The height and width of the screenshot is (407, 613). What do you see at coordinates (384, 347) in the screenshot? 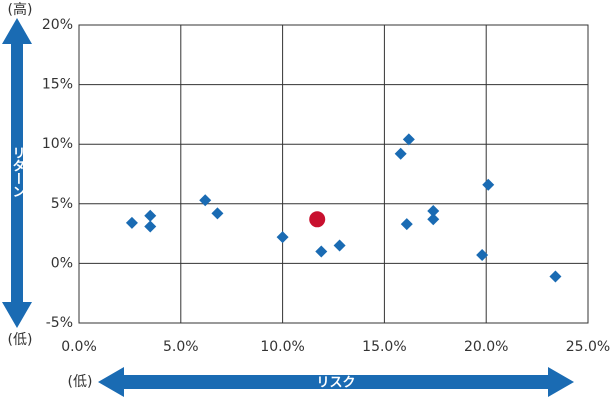
I see `x-tick-label: 15.0%` at bounding box center [384, 347].